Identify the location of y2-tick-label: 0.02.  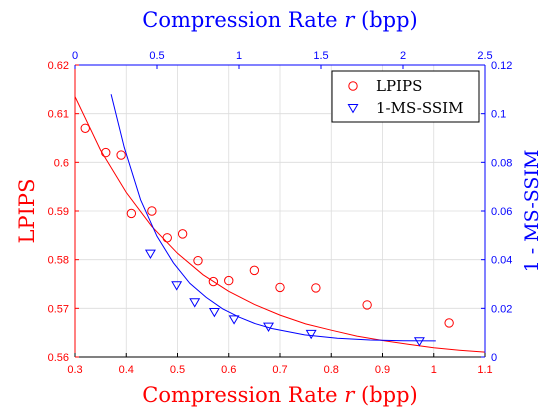
(501, 309).